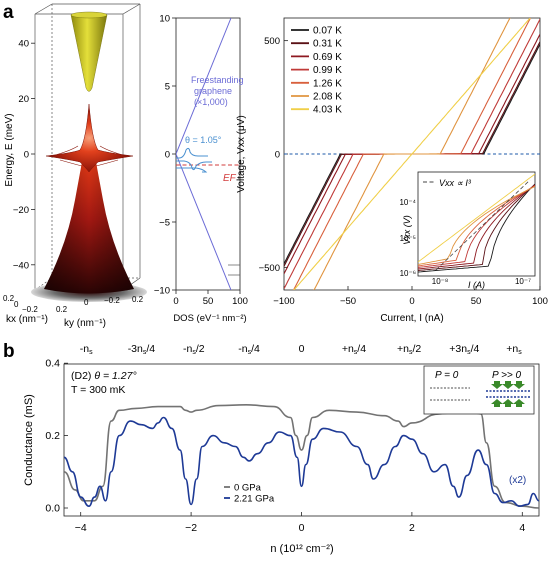  What do you see at coordinates (81, 528) in the screenshot?
I see `b-x-tick-label: −4` at bounding box center [81, 528].